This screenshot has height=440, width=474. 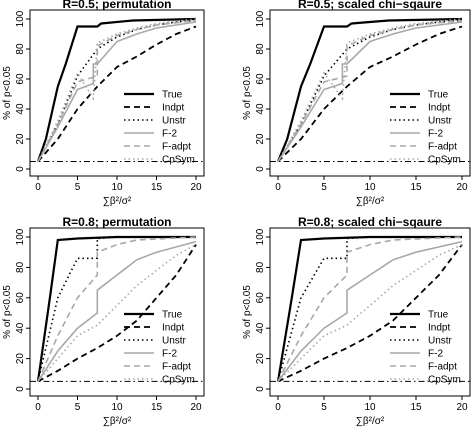 I want to click on panel-title: R=0.8; scaled chi−sqaure, so click(x=370, y=222).